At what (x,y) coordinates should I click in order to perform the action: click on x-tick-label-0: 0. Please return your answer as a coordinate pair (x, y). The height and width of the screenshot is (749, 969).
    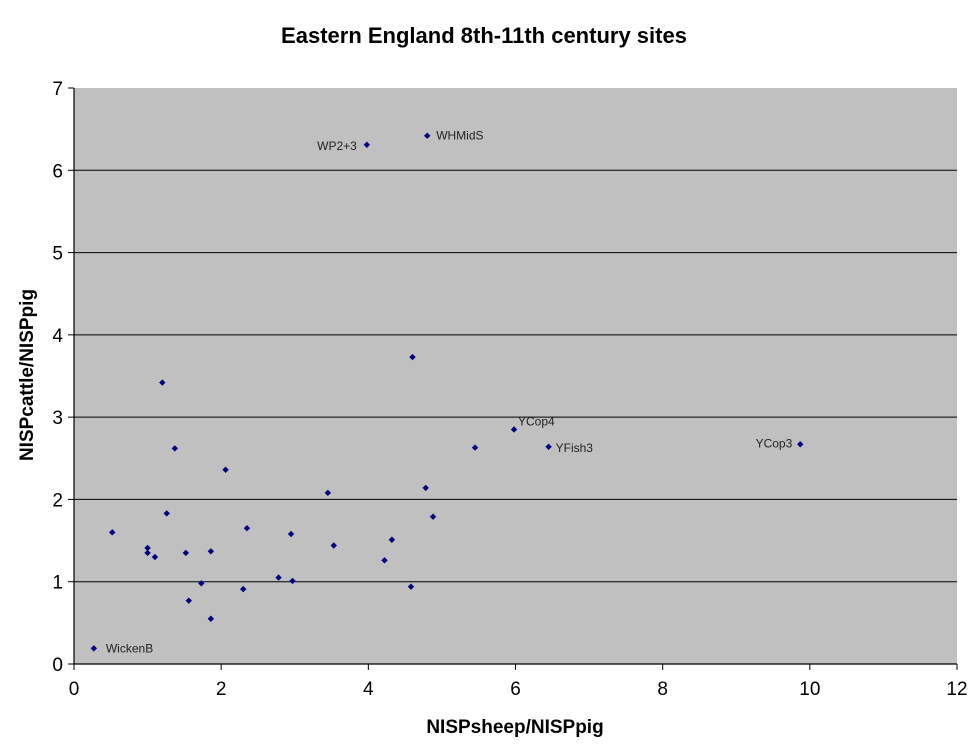
    Looking at the image, I should click on (74, 689).